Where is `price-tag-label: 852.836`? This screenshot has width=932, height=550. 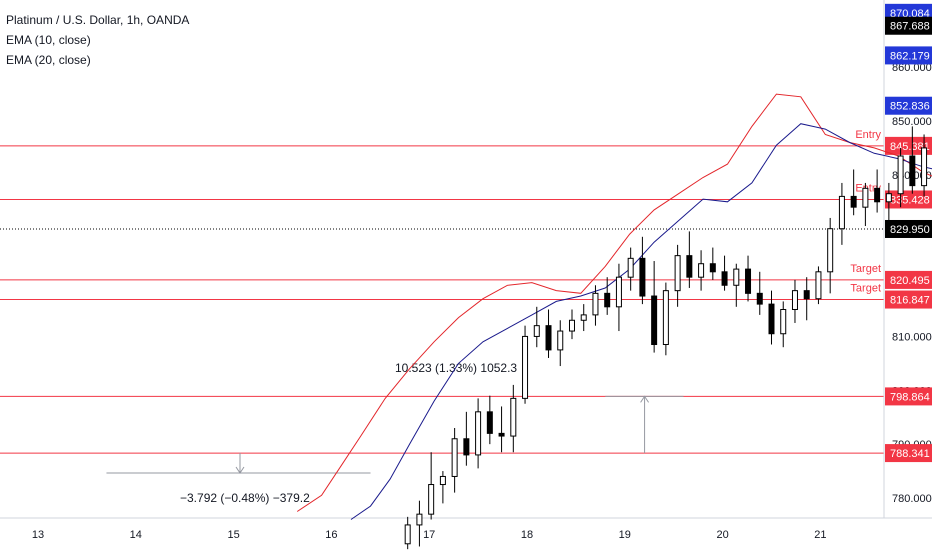
price-tag-label: 852.836 is located at coordinates (910, 107).